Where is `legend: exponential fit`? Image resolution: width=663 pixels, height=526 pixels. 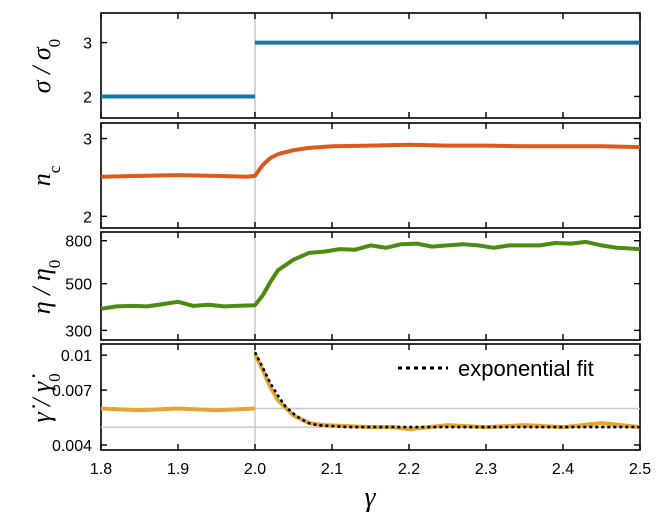
legend: exponential fit is located at coordinates (496, 368).